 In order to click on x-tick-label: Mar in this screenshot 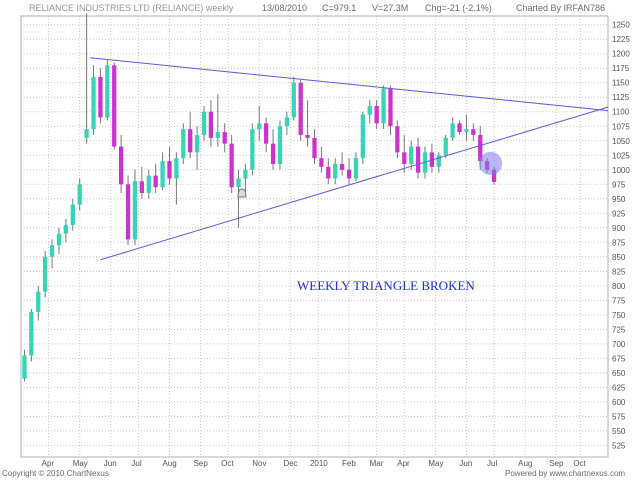, I will do `click(377, 463)`.